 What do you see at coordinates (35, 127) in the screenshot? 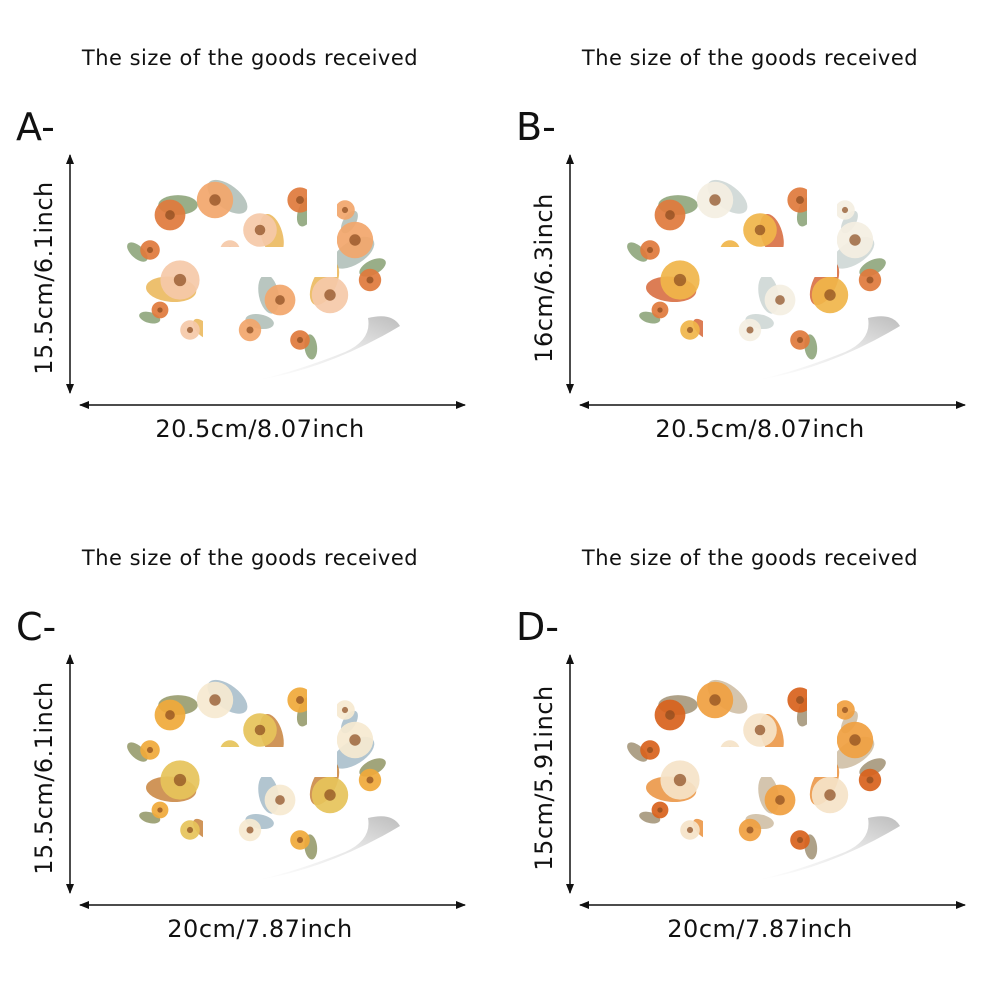
I see `variant-letter: A-` at bounding box center [35, 127].